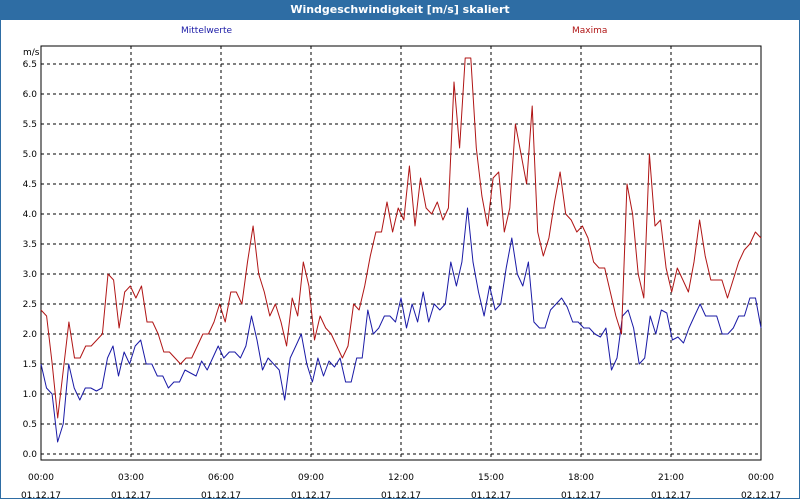  What do you see at coordinates (30, 365) in the screenshot?
I see `y-tick-label: 1.5` at bounding box center [30, 365].